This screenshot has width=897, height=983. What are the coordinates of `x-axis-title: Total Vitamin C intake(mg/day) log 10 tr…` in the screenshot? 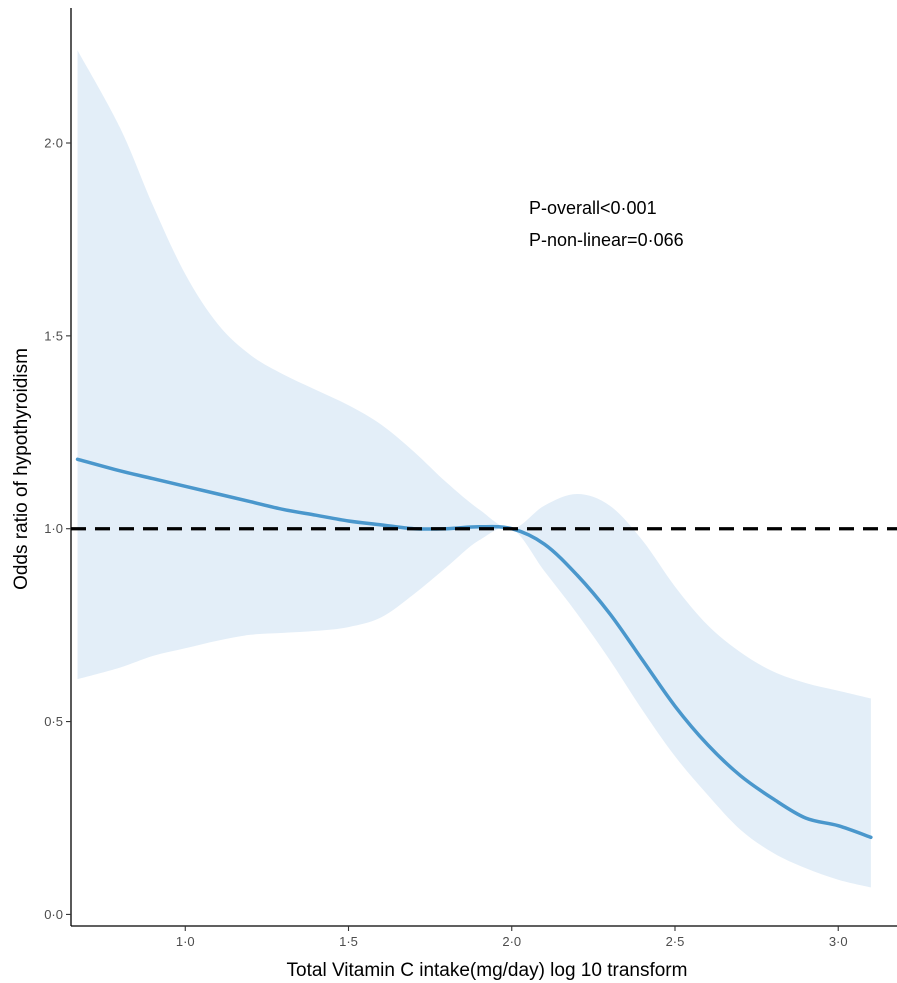 It's located at (487, 970).